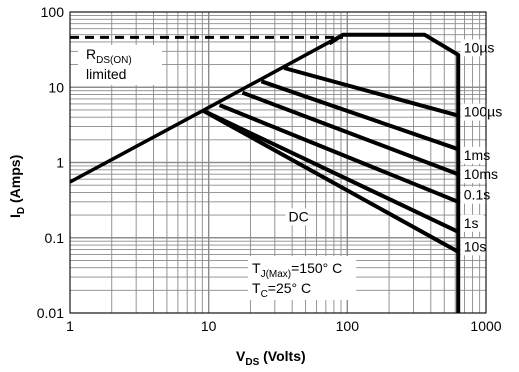 Image resolution: width=519 pixels, height=372 pixels. I want to click on condition-tj-rest: =150° C, so click(316, 268).